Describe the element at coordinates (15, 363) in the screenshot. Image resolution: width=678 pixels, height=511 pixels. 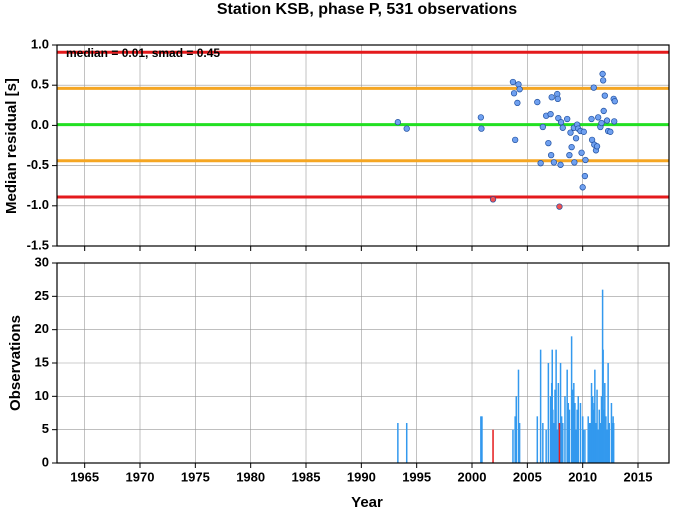
I see `y-axis-label: Observations` at that location.